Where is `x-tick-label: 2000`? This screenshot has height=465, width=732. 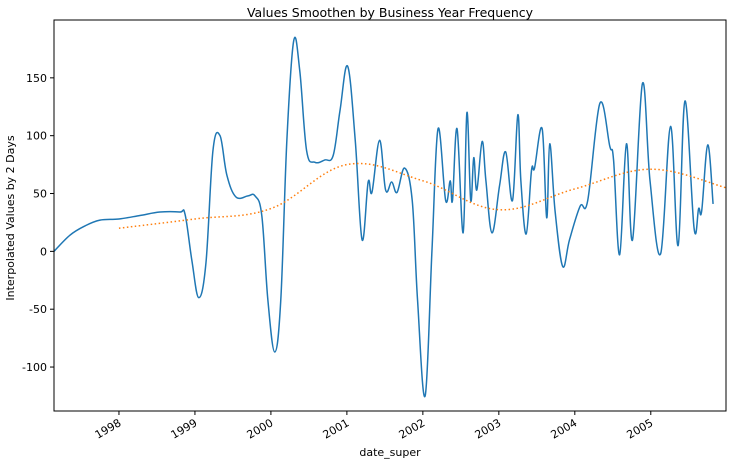
x-tick-label: 2000 is located at coordinates (260, 428).